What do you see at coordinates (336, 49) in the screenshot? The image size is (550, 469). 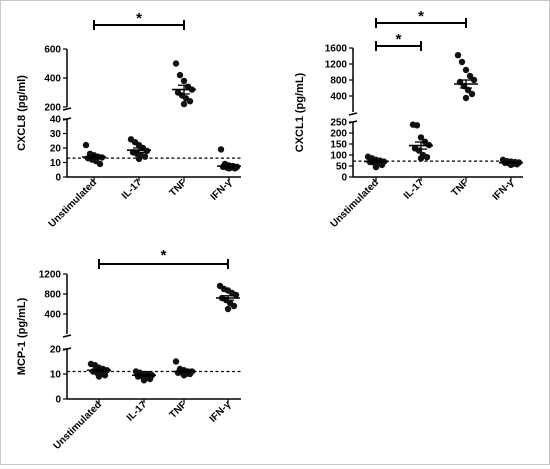 I see `y-tick-label: 1600` at bounding box center [336, 49].